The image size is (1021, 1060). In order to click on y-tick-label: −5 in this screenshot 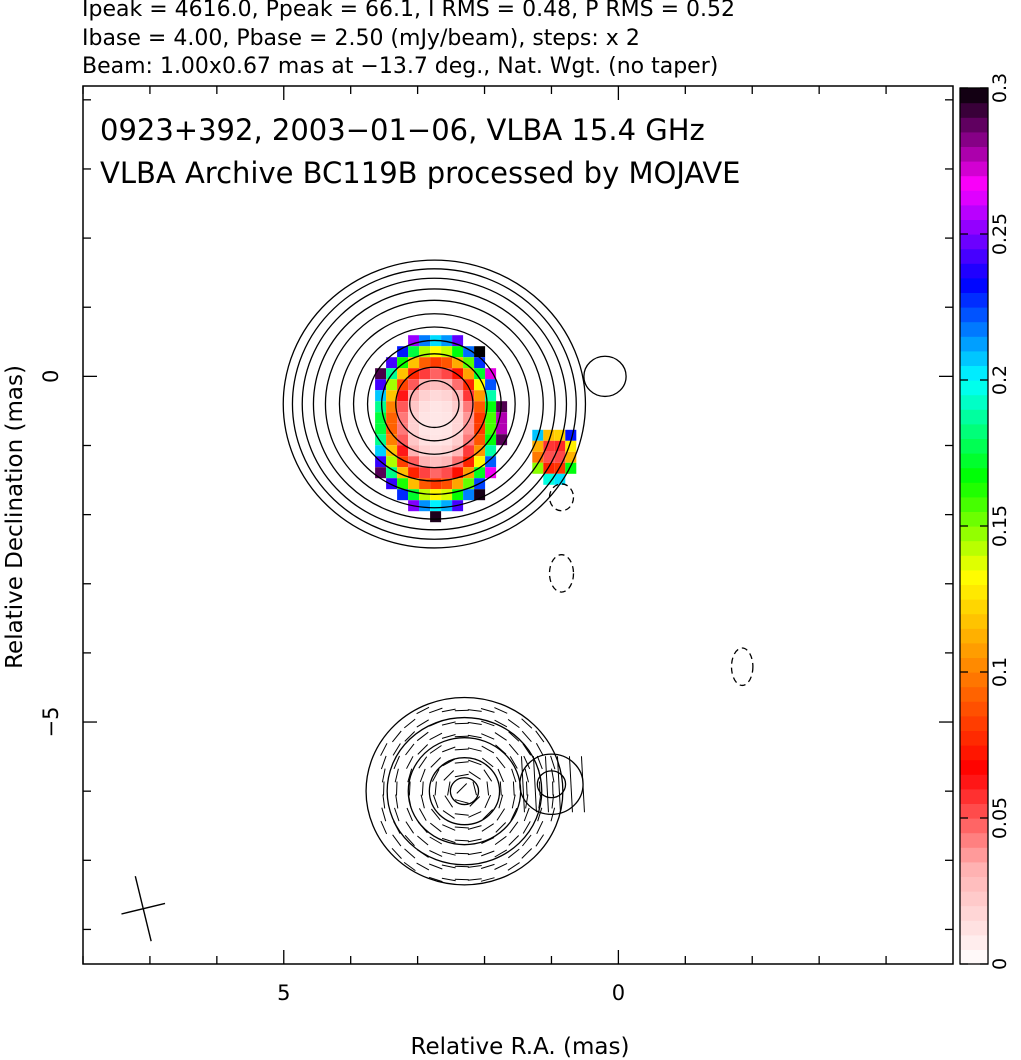, I will do `click(51, 722)`.